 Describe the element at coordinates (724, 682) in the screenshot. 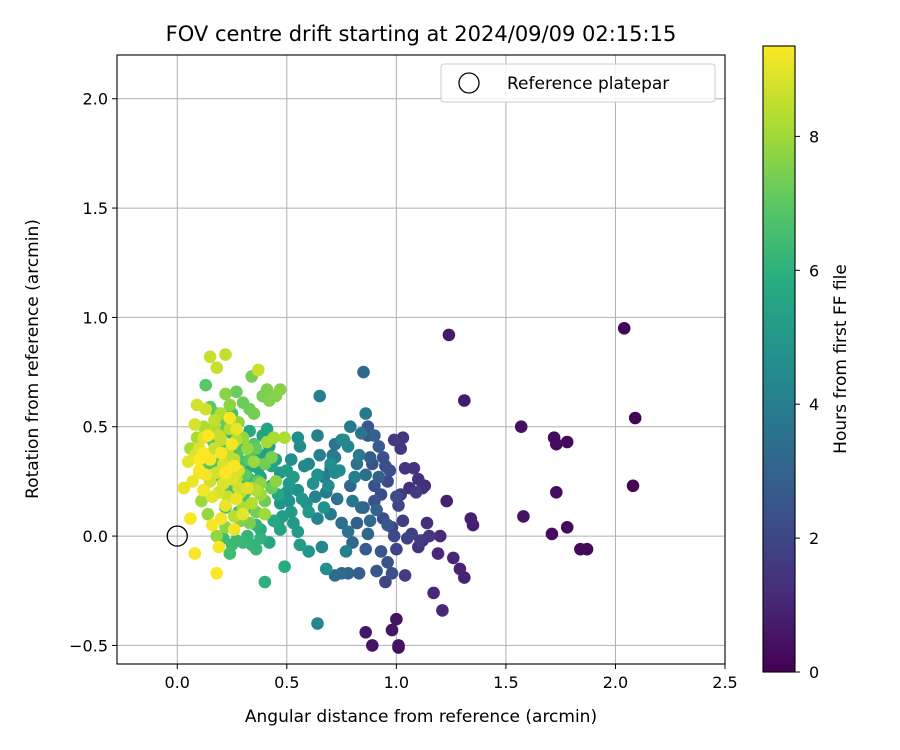

I see `x-tick-label: 2.5` at that location.